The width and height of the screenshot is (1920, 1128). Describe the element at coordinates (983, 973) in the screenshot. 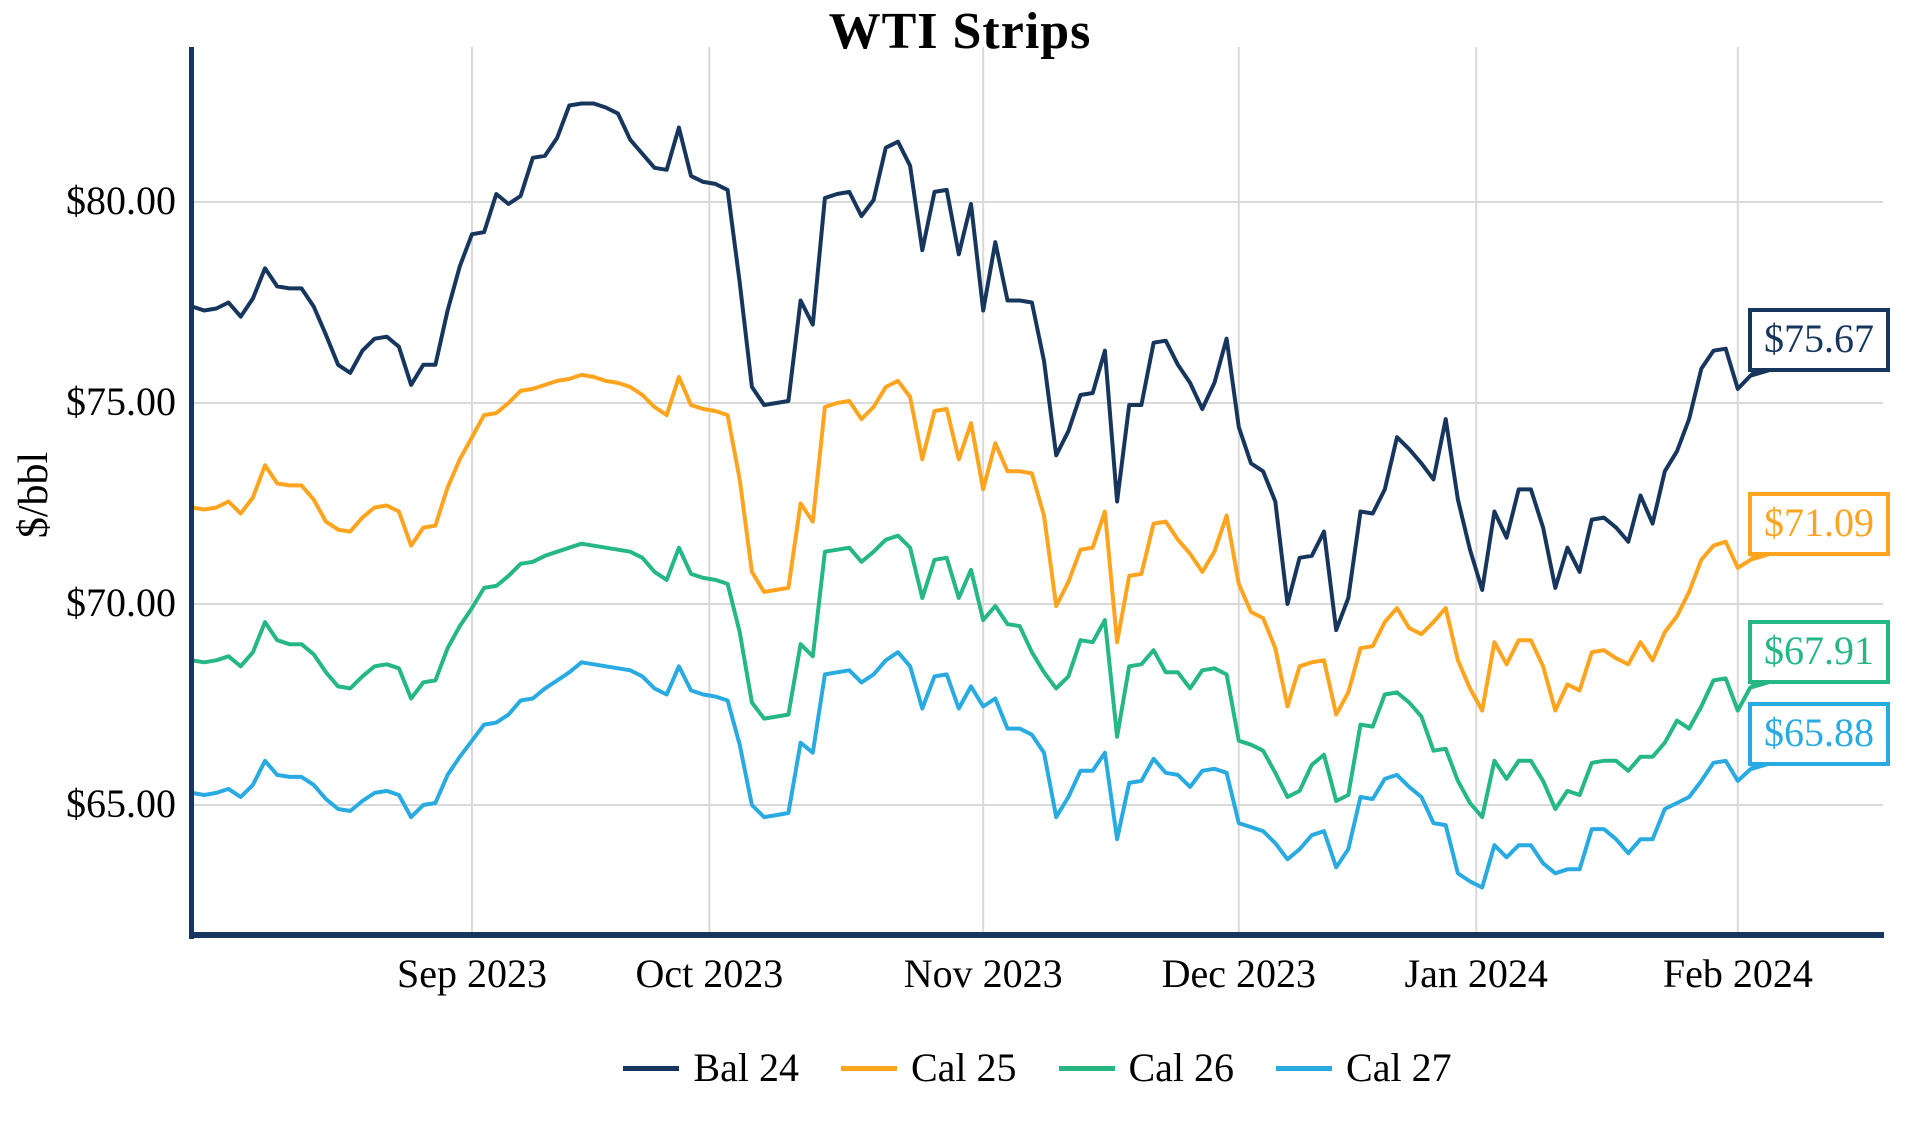

I see `x-tick-label-2023-11: Nov 2023` at that location.